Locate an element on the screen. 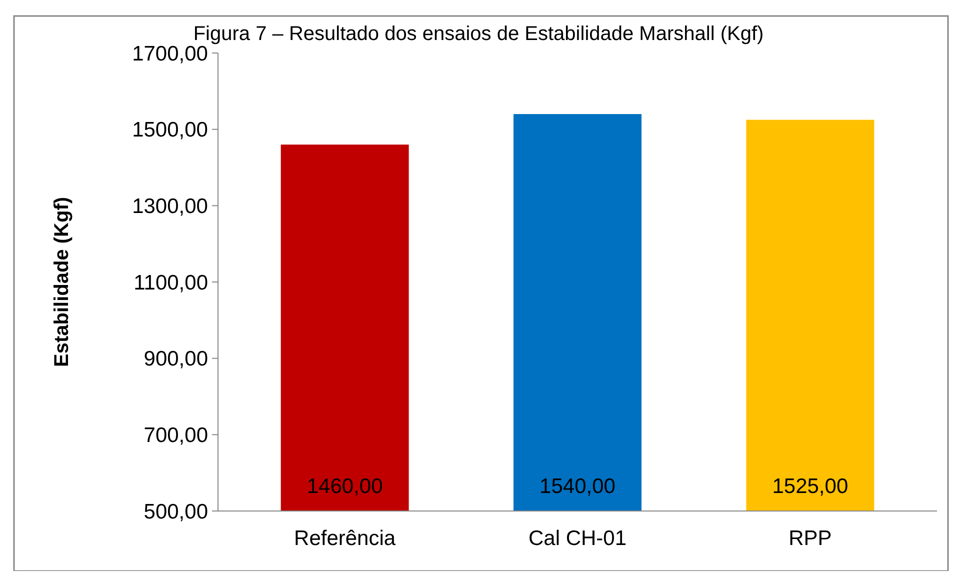 Image resolution: width=957 pixels, height=579 pixels. x-tick-label: Cal CH-01 is located at coordinates (577, 538).